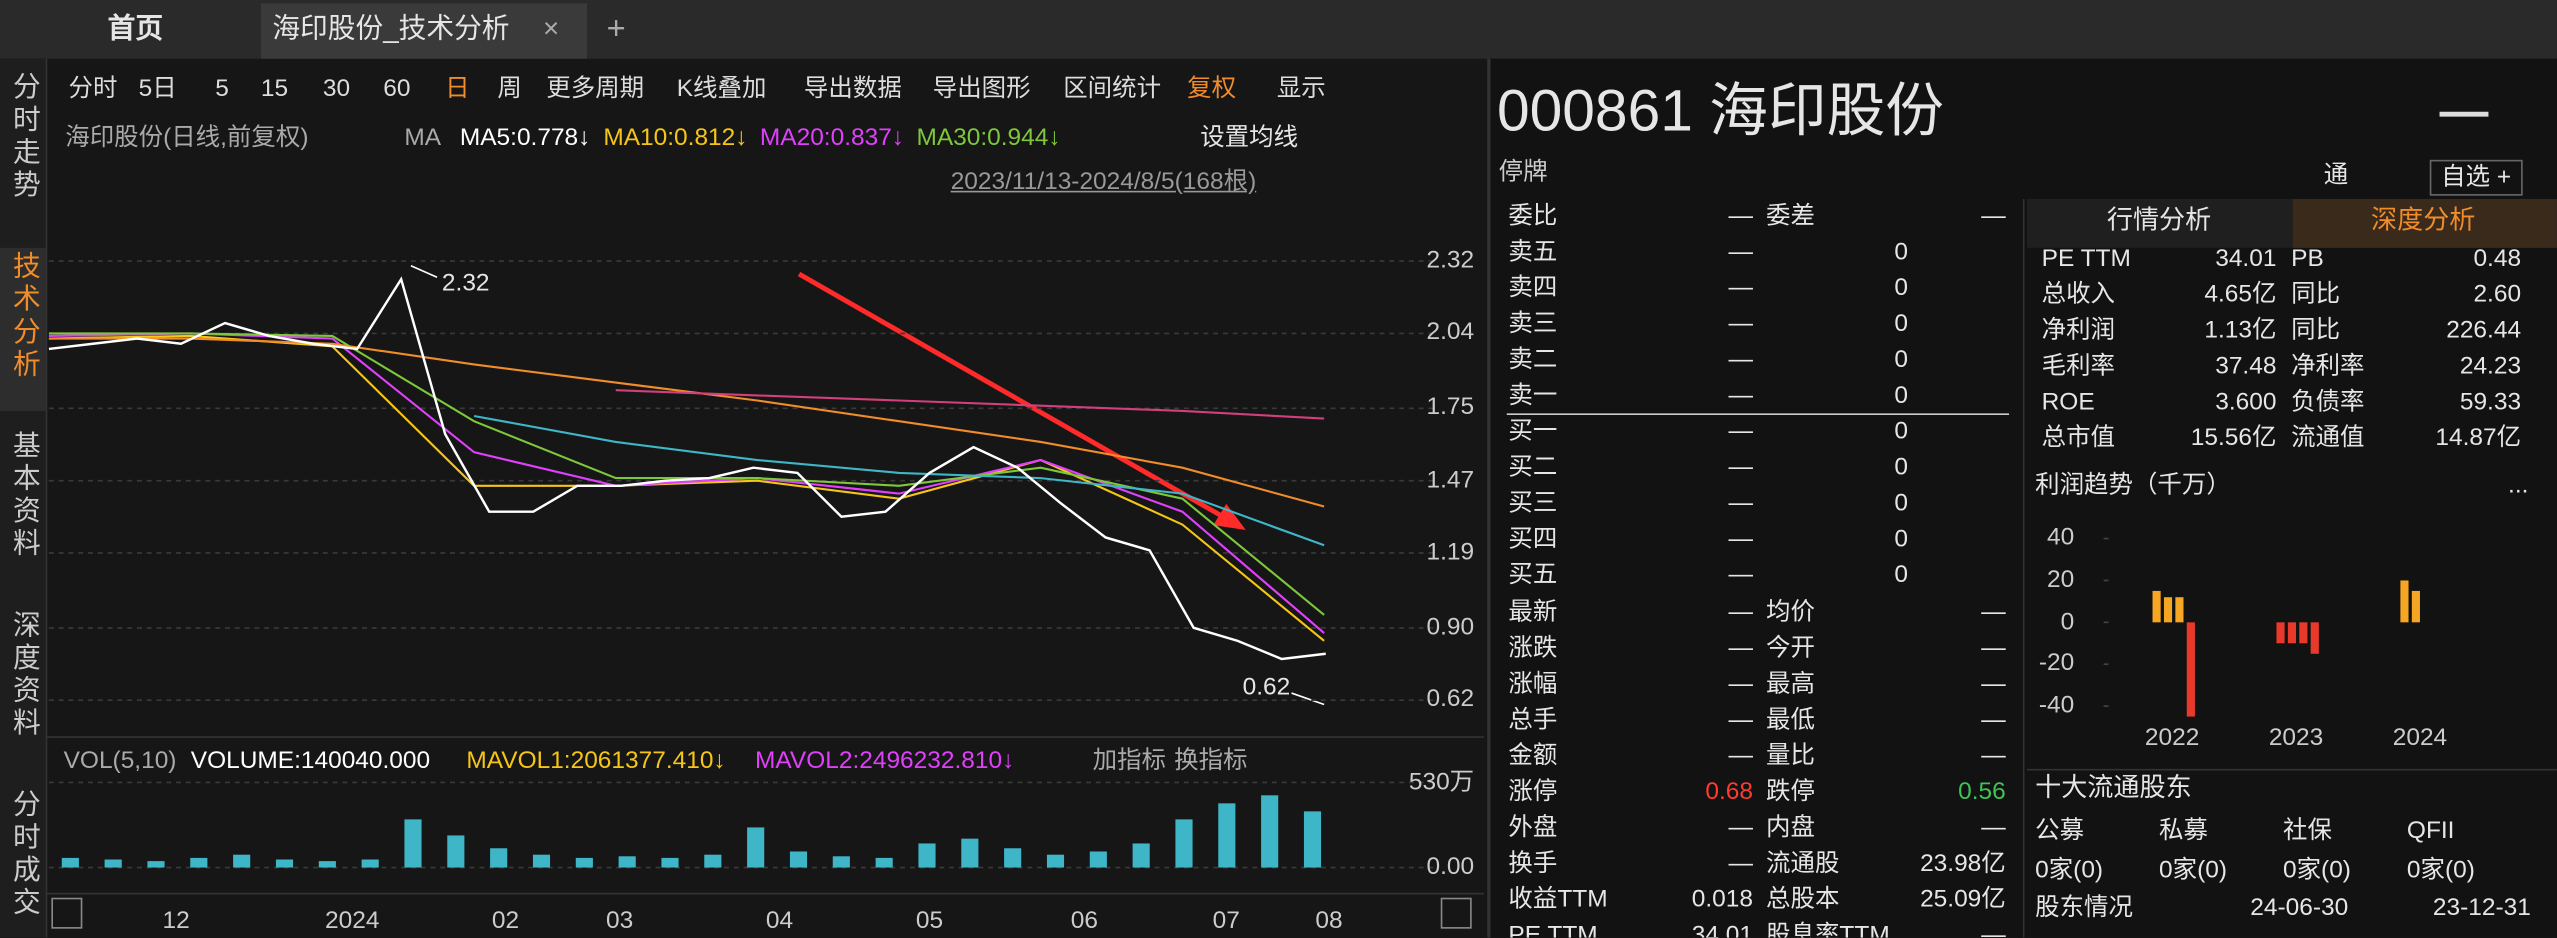 This screenshot has width=2557, height=938. I want to click on sidebar-item: 技术分析, so click(24, 316).